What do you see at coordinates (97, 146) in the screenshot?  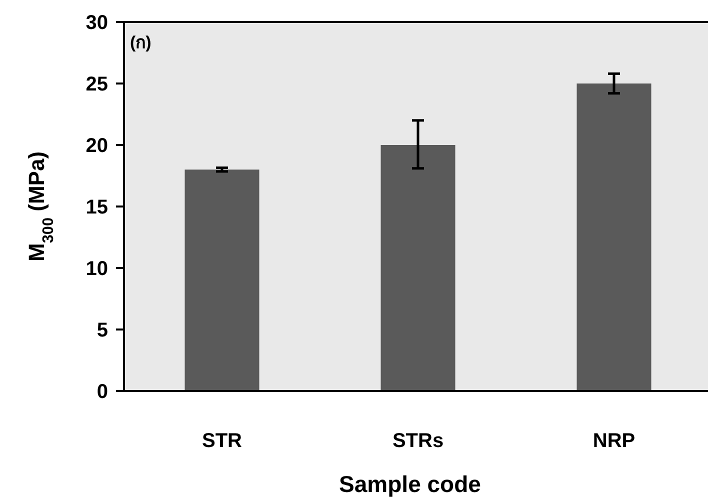 I see `y-tick-label: 20` at bounding box center [97, 146].